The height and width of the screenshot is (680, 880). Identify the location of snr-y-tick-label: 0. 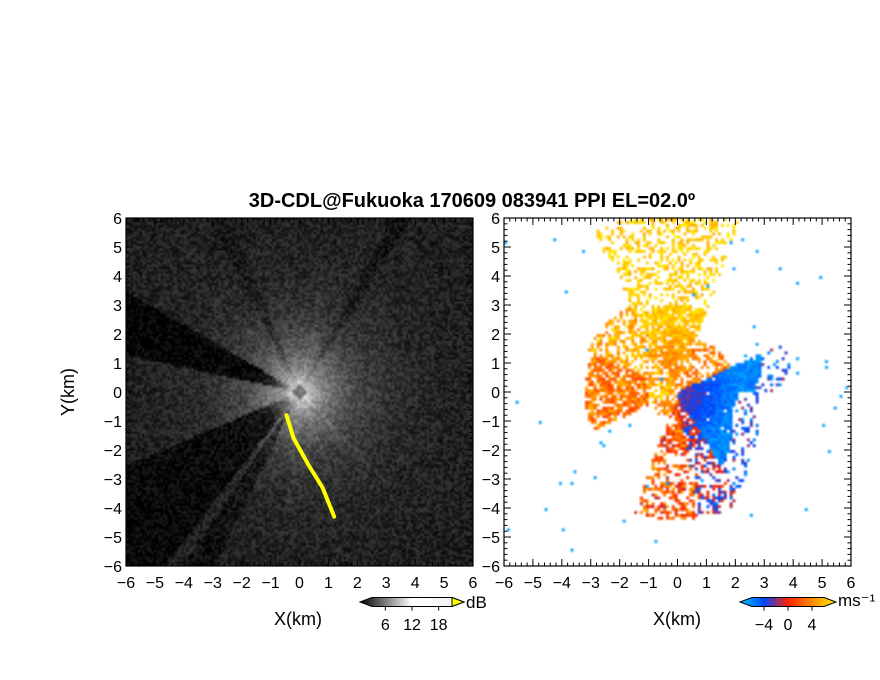
(117, 393).